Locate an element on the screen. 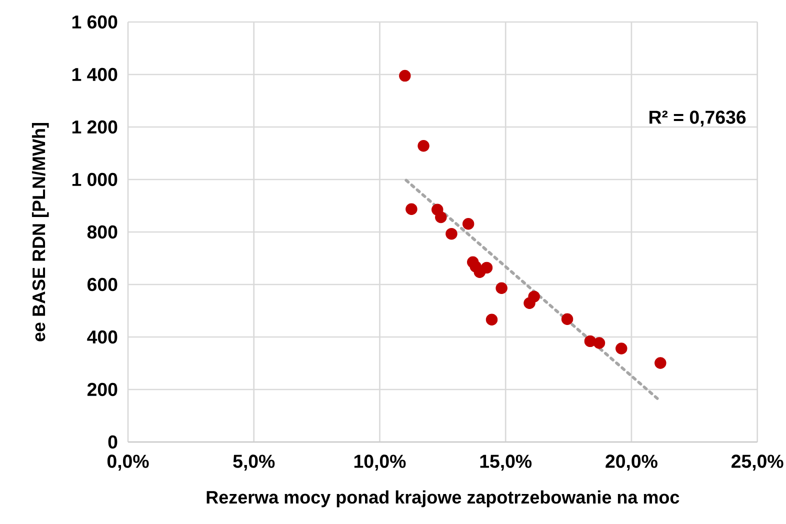  annotation: R² = 0,7636 is located at coordinates (698, 118).